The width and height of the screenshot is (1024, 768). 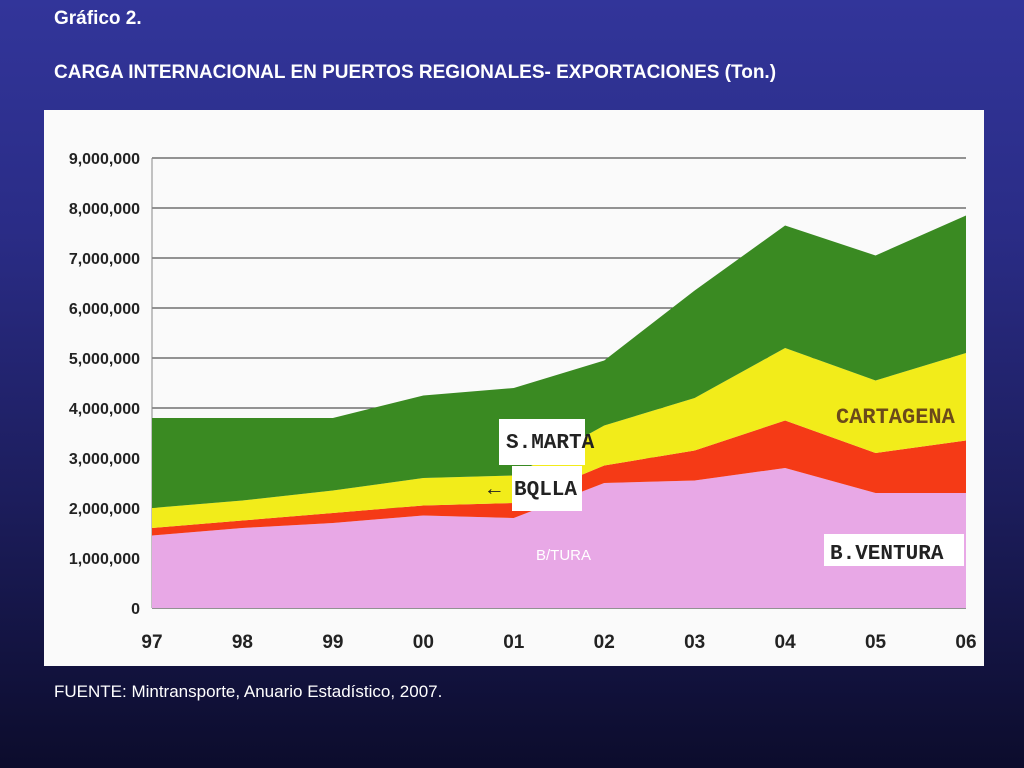 I want to click on x-tick-label: 99, so click(x=332, y=642).